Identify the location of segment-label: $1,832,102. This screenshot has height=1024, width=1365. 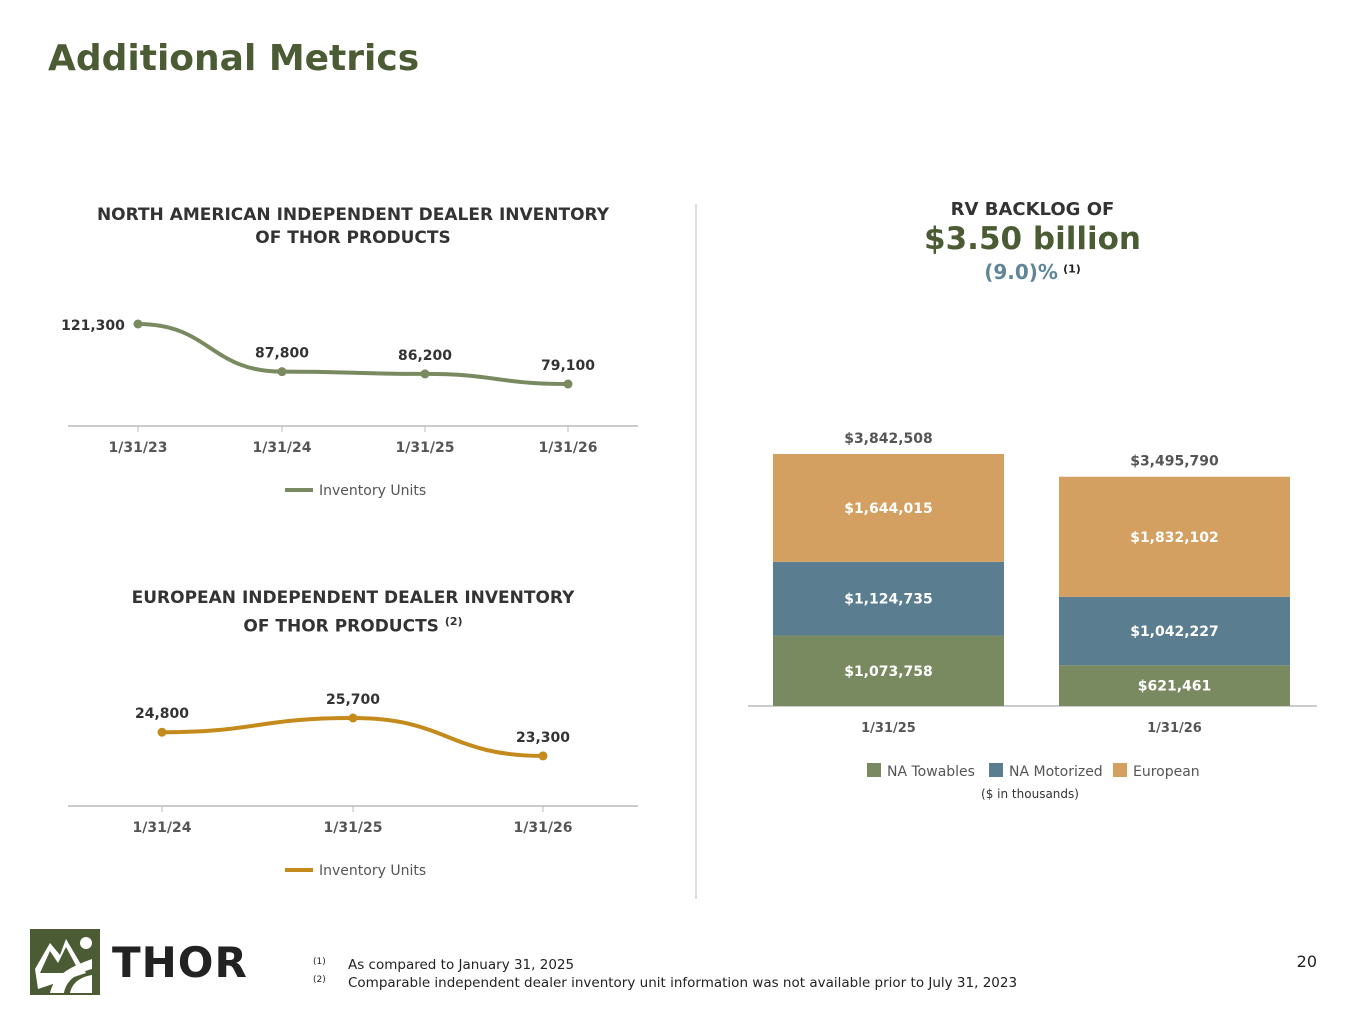
(1174, 538).